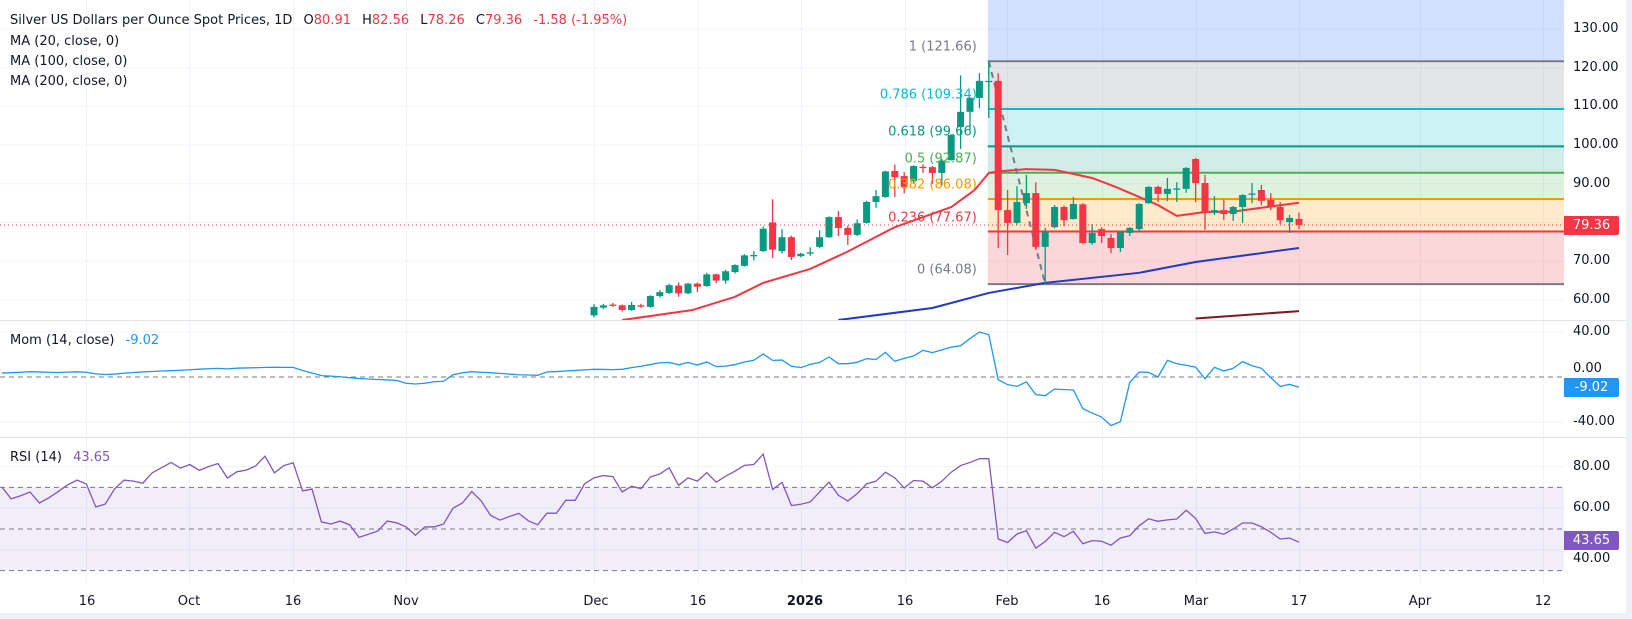  I want to click on fib-level-label: 0.236 (77.67), so click(932, 218).